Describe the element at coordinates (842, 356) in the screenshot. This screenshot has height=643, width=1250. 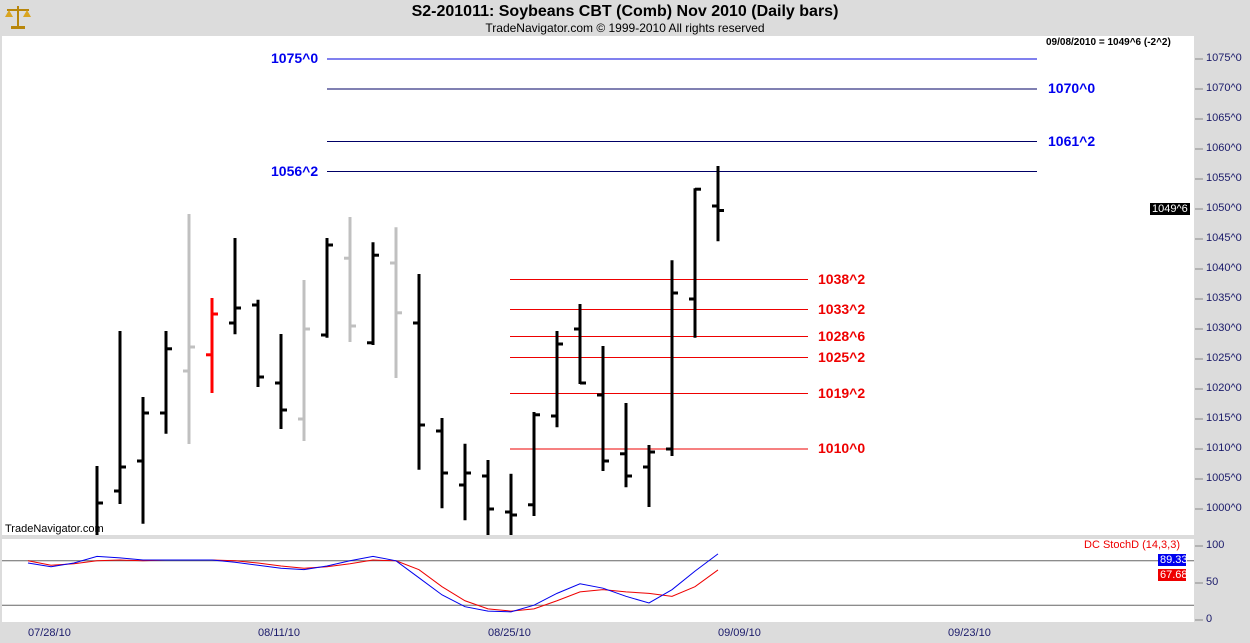
I see `retracement-level-label: 1025^2` at that location.